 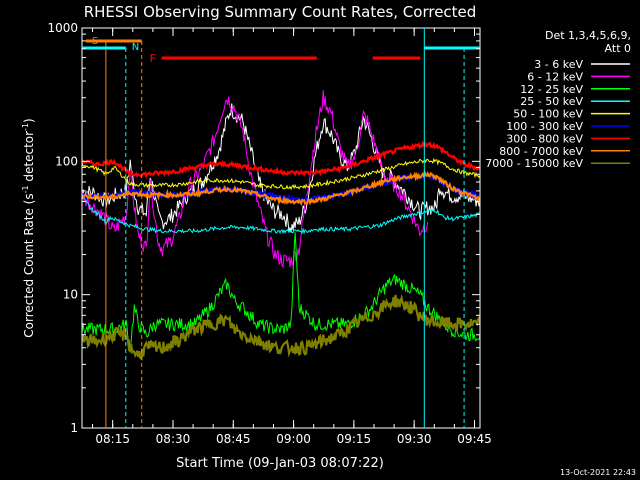 I want to click on x-tick-label: 08:30, so click(x=173, y=439).